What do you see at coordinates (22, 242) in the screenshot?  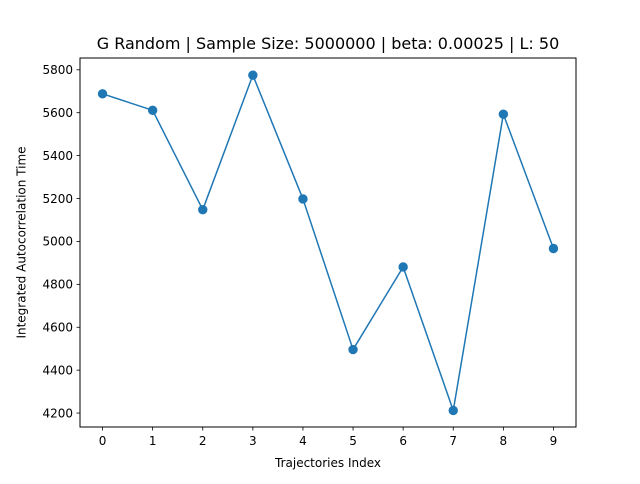 I see `y-axis-label: Integrated Autocorrelation Time` at bounding box center [22, 242].